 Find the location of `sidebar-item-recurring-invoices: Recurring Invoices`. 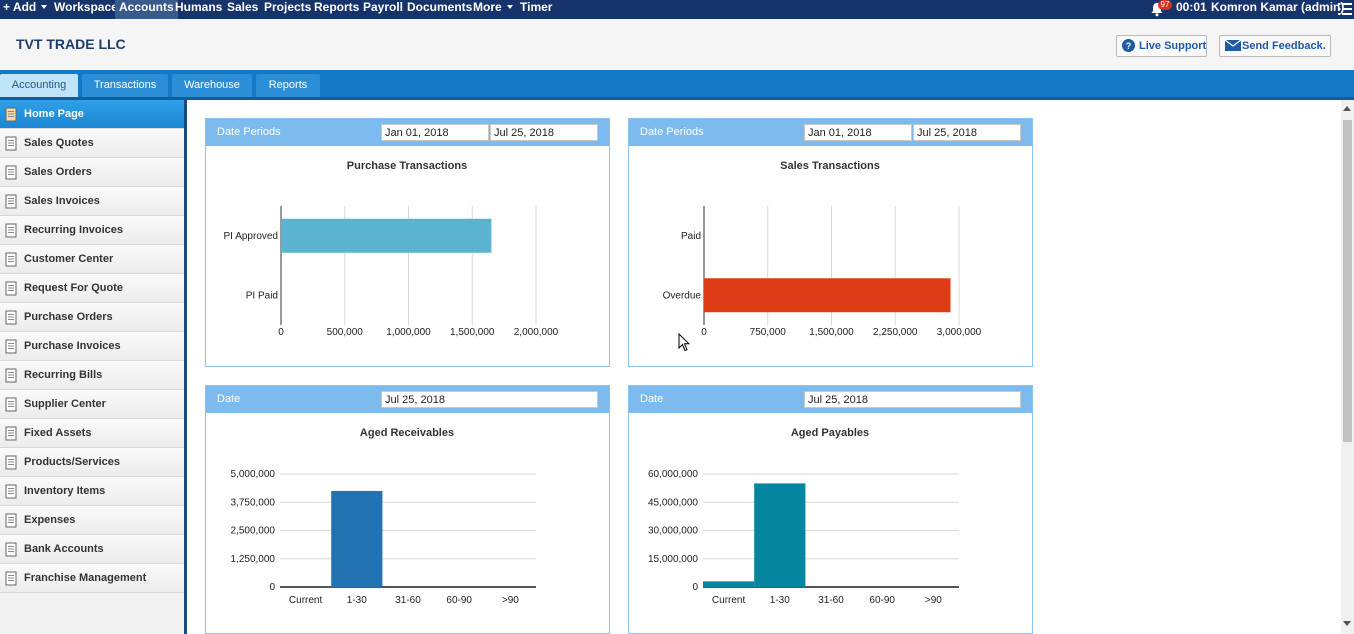

sidebar-item-recurring-invoices: Recurring Invoices is located at coordinates (92, 230).